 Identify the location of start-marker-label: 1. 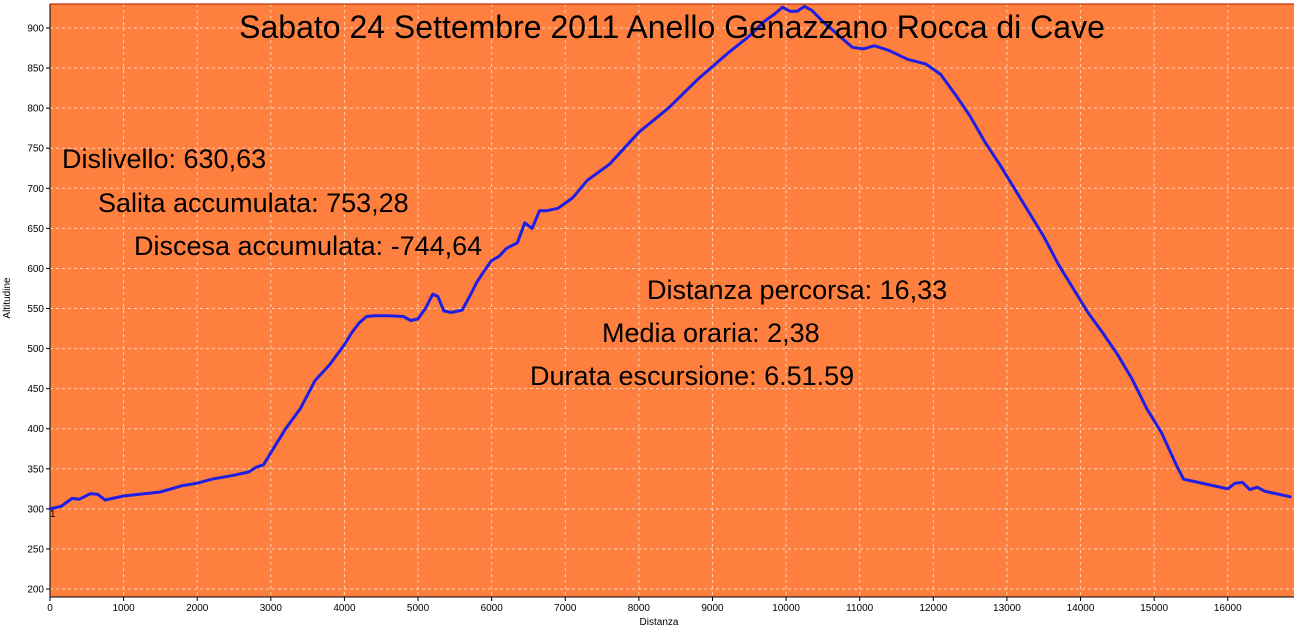
(53, 514).